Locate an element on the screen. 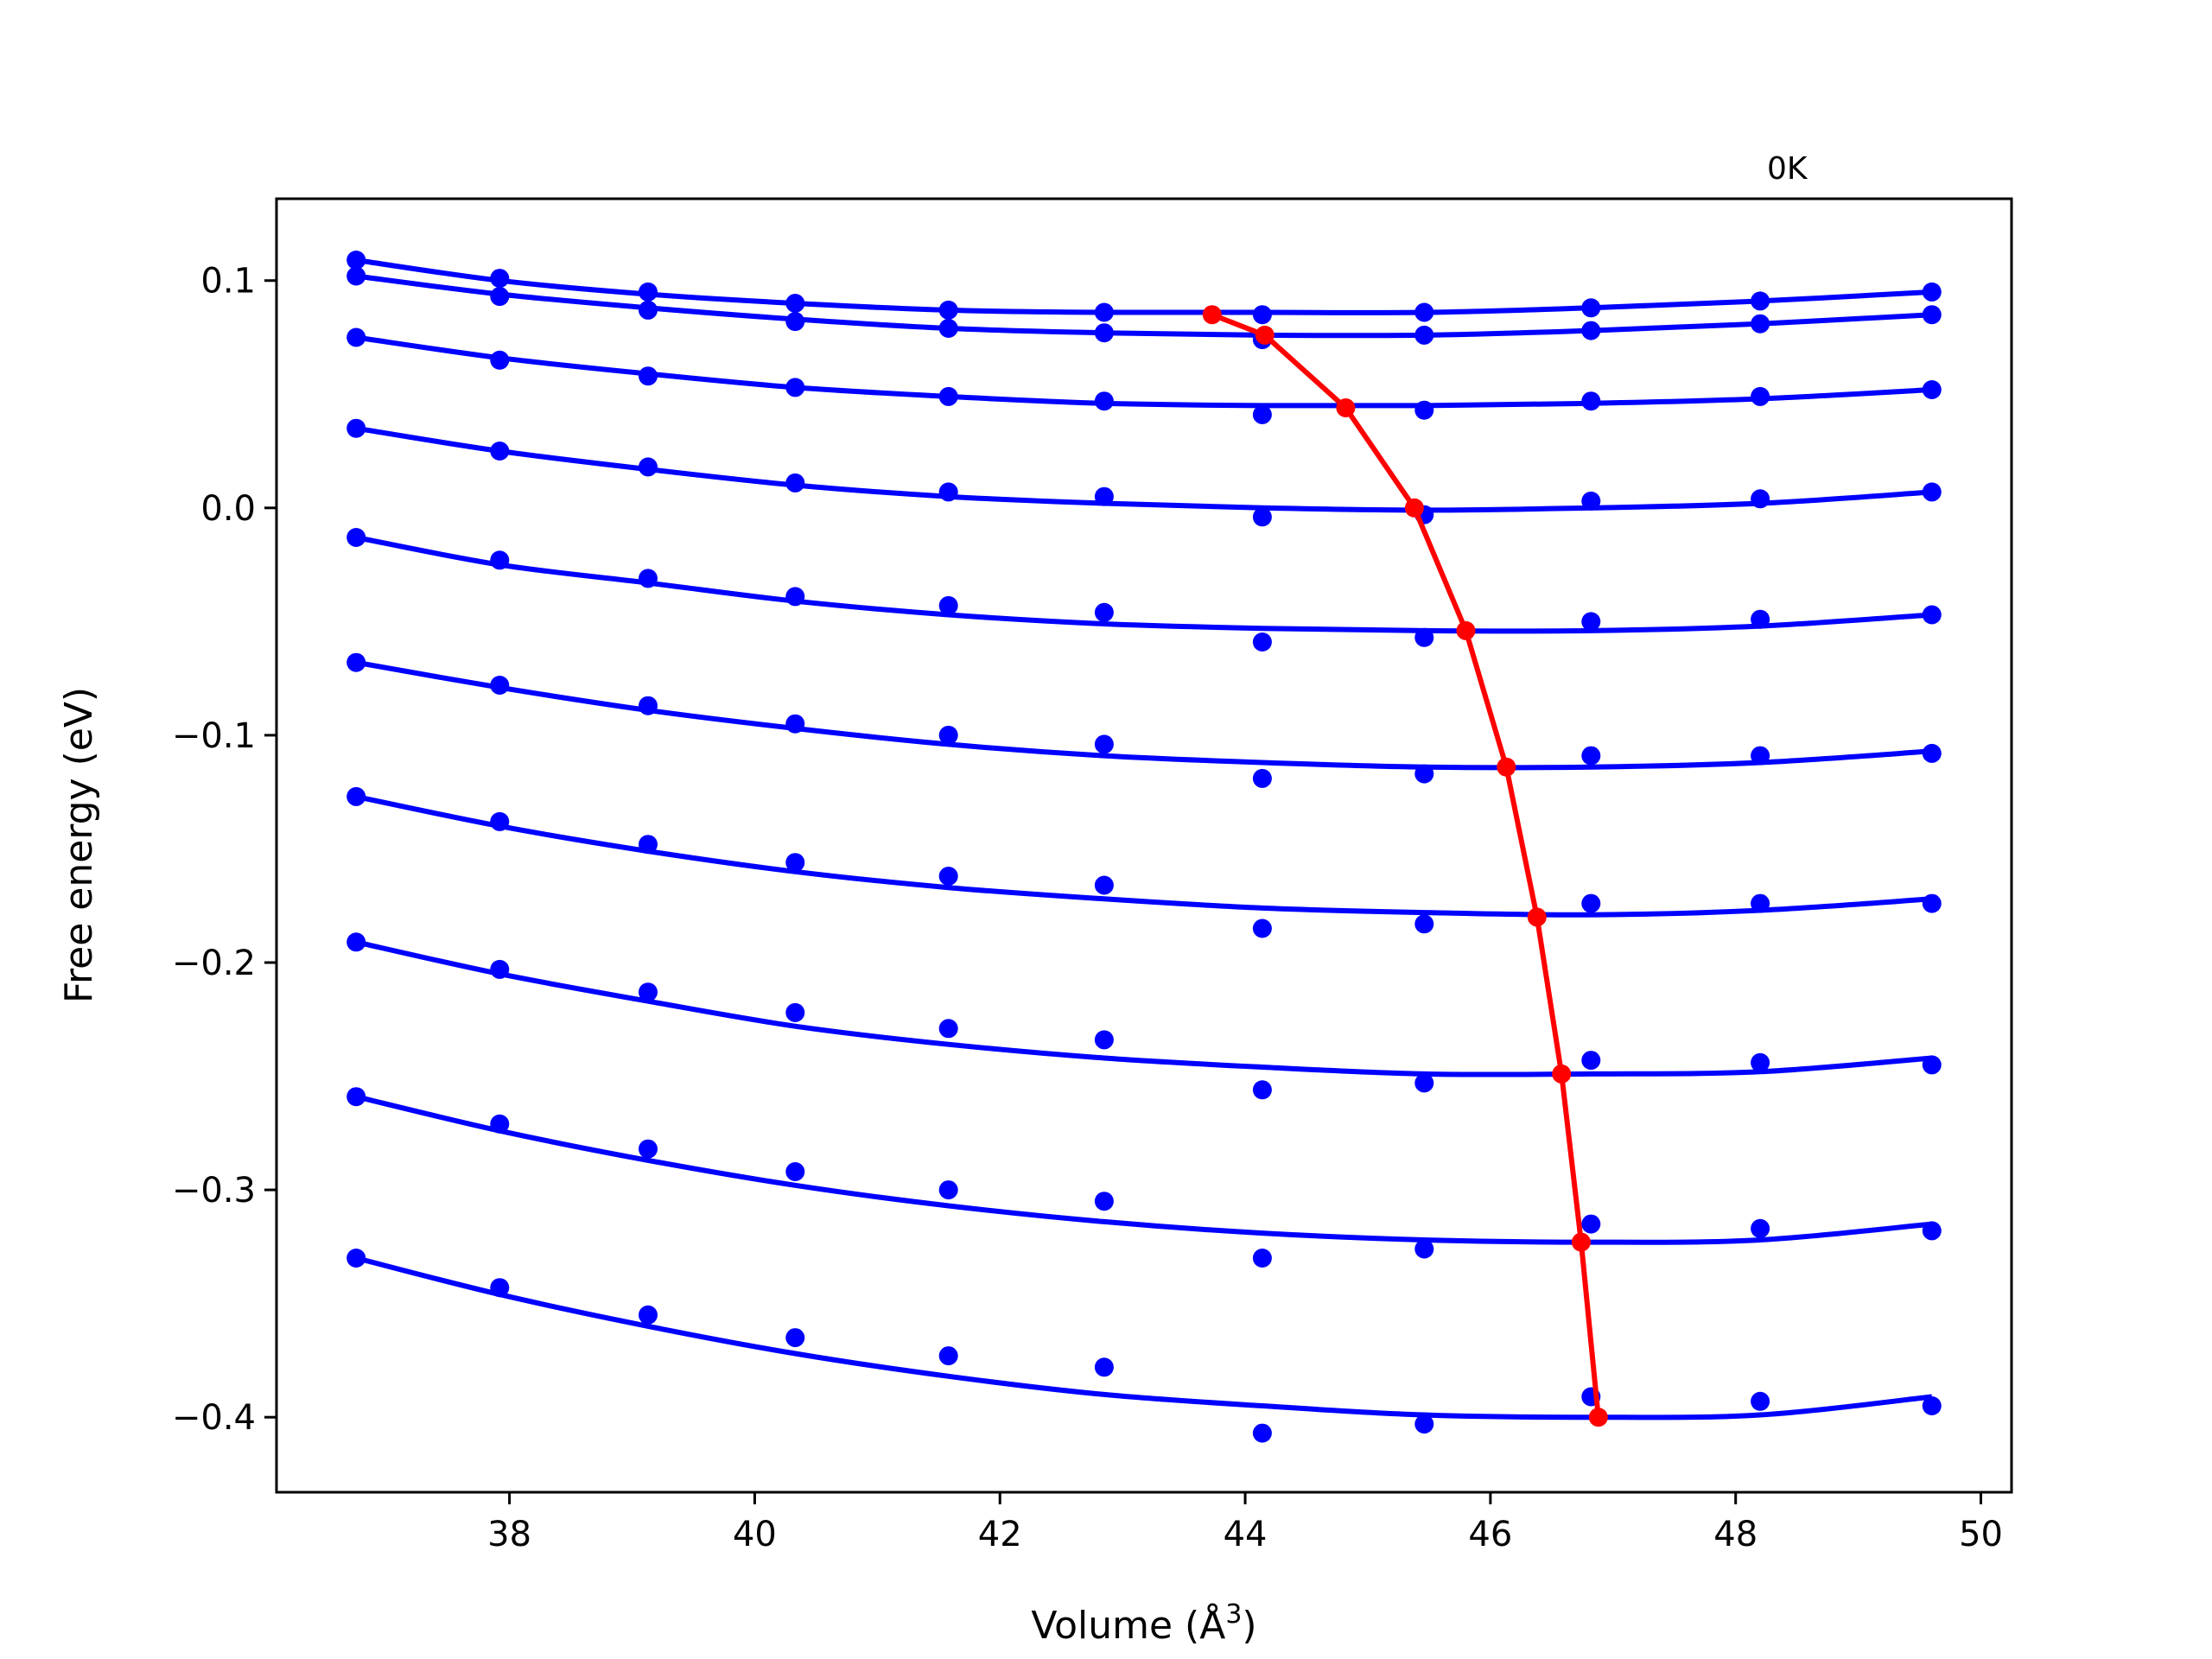 The image size is (2212, 1659). x-tick-label: 40 is located at coordinates (755, 1534).